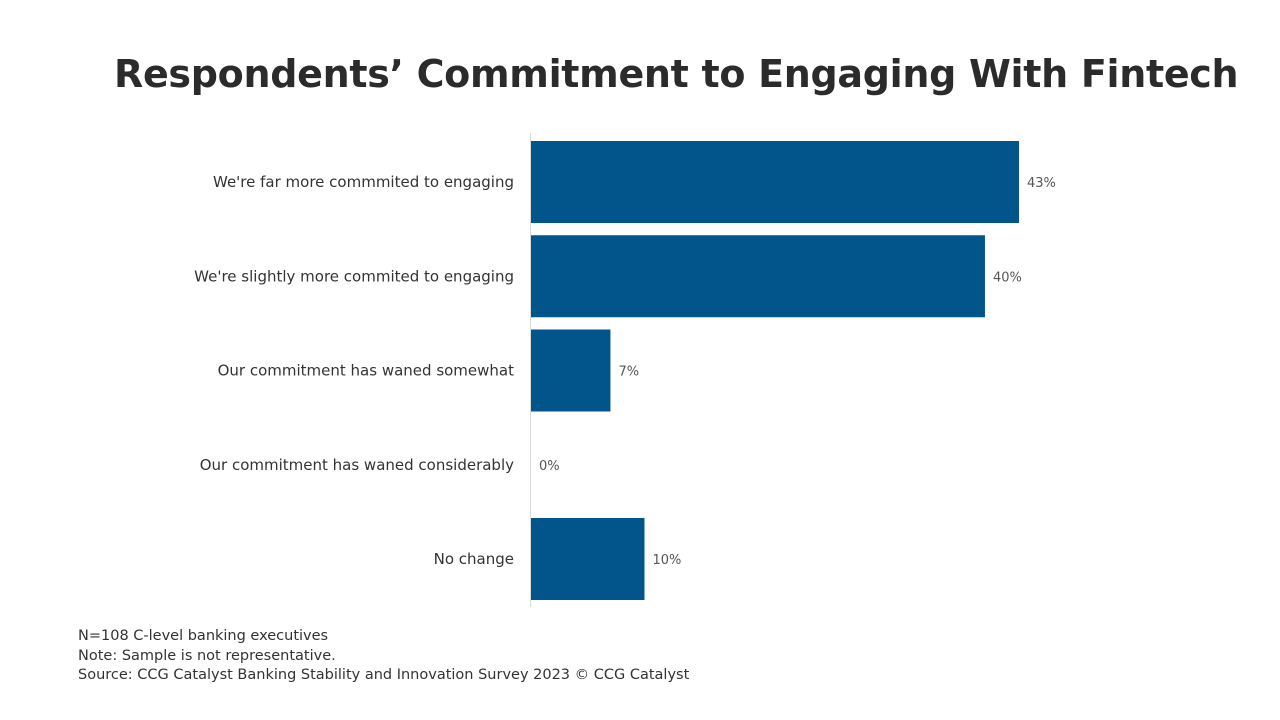  What do you see at coordinates (666, 560) in the screenshot?
I see `value-label-4: 10%` at bounding box center [666, 560].